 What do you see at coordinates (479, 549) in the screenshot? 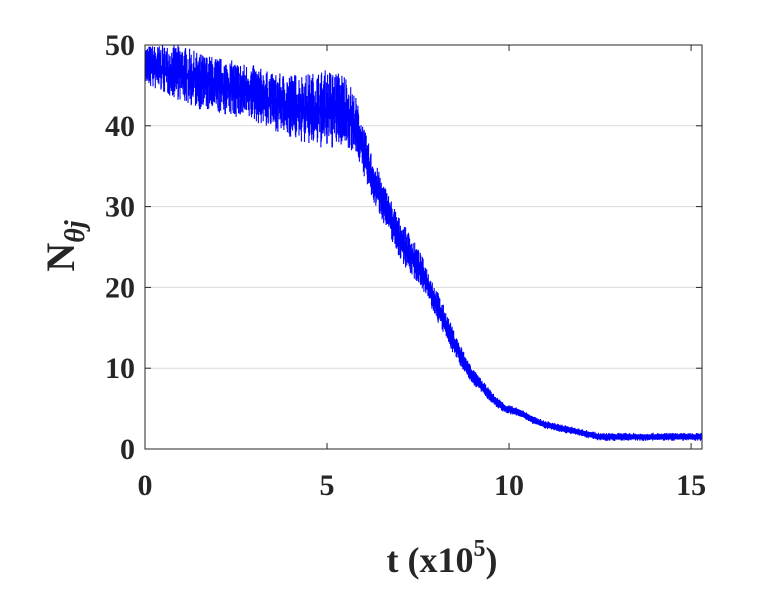
I see `x-axis-label-exponent: 5` at bounding box center [479, 549].